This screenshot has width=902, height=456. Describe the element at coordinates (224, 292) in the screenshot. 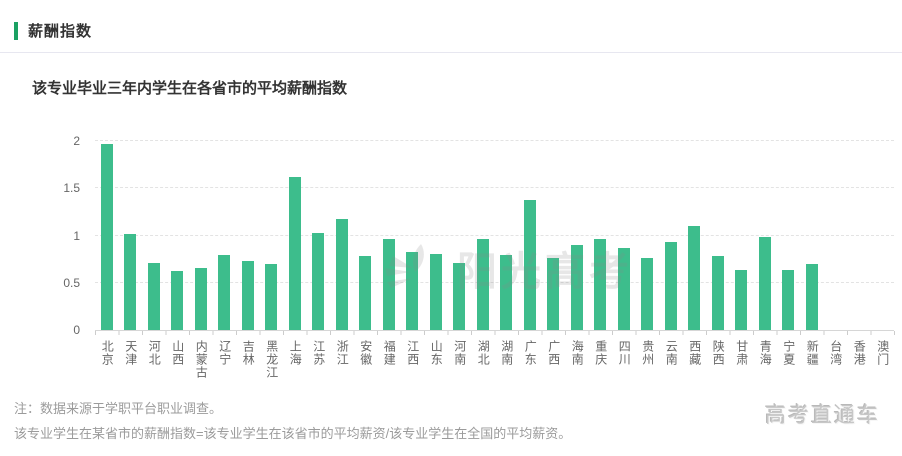

I see `bar-辽宁` at that location.